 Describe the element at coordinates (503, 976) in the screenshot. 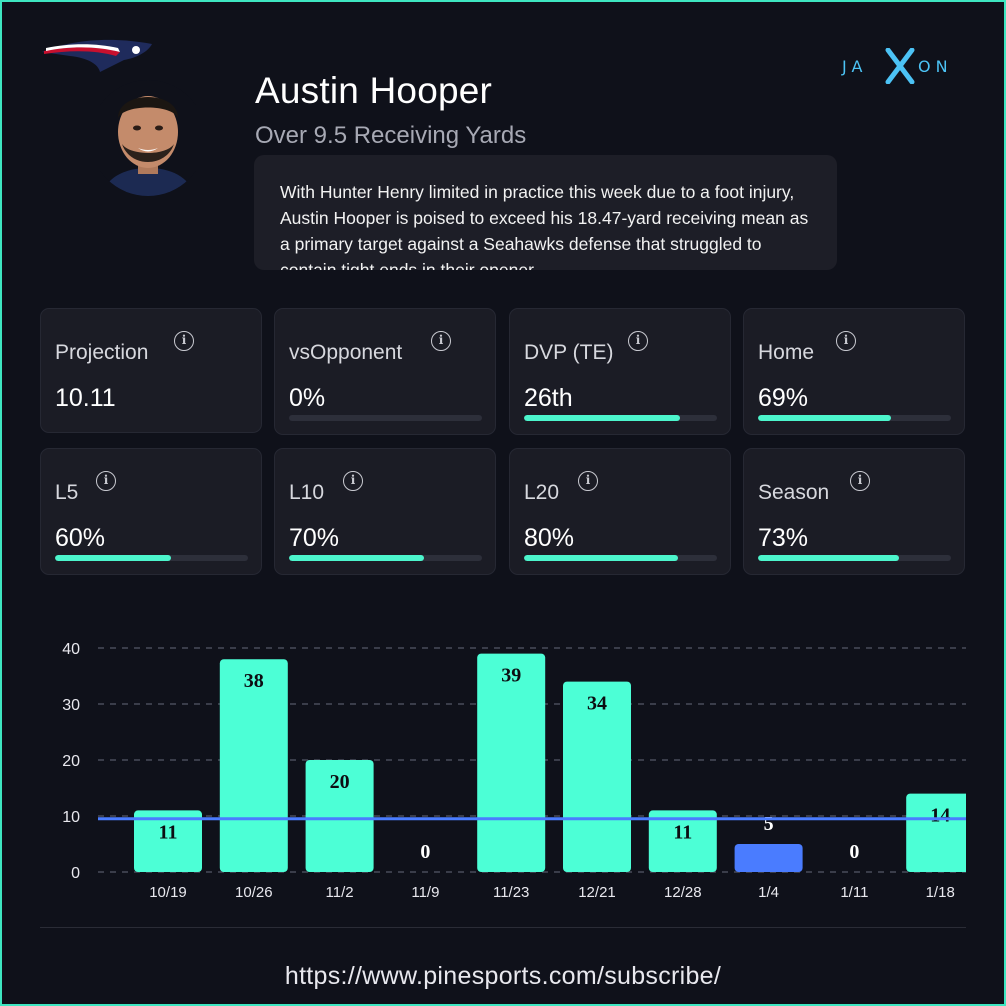

I see `subscribe-link: https://www.pinesports.com/subscribe/` at that location.